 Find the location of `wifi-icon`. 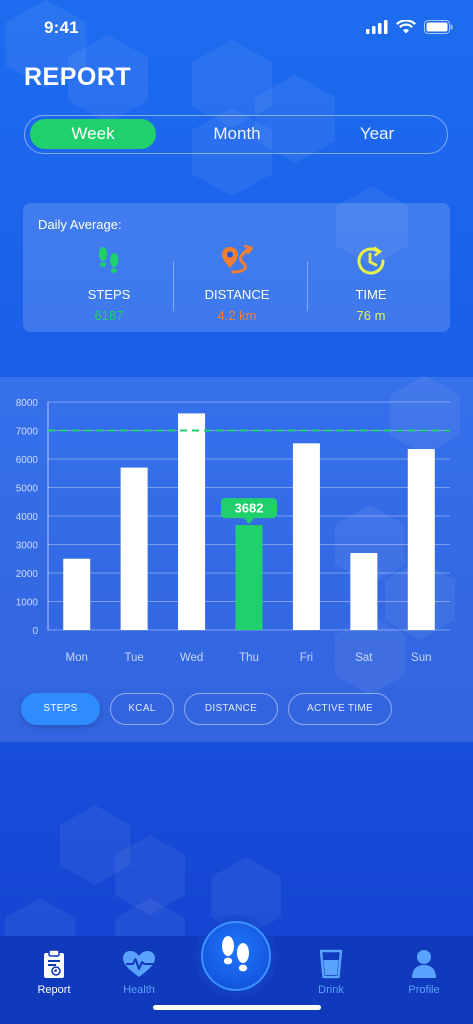

wifi-icon is located at coordinates (406, 27).